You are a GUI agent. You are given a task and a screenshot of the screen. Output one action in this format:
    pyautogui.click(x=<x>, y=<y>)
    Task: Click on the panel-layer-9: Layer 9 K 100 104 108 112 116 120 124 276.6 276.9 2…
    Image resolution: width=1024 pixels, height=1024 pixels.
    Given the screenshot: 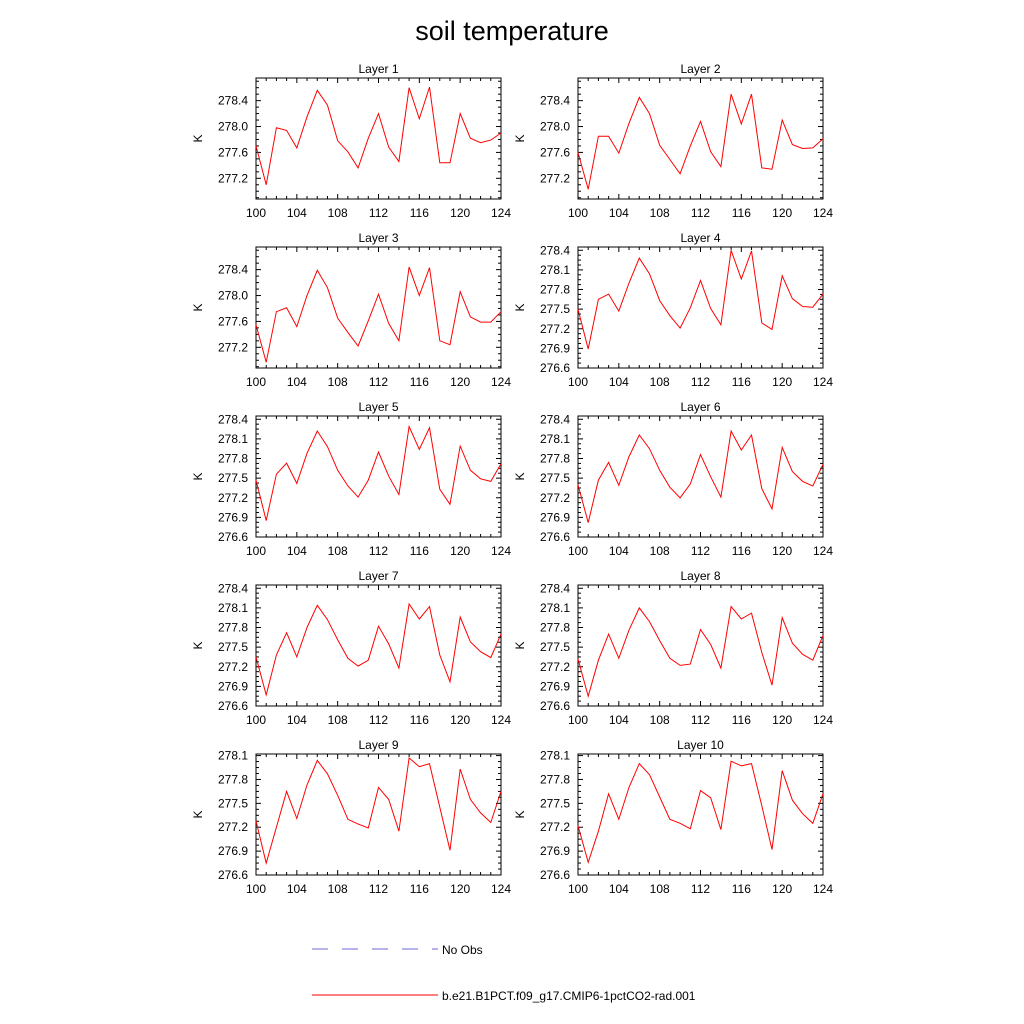 What is the action you would take?
    pyautogui.click(x=351, y=817)
    